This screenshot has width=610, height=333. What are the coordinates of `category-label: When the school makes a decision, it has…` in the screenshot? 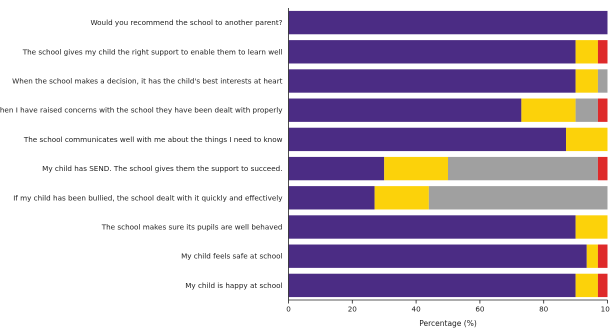 It's located at (147, 81).